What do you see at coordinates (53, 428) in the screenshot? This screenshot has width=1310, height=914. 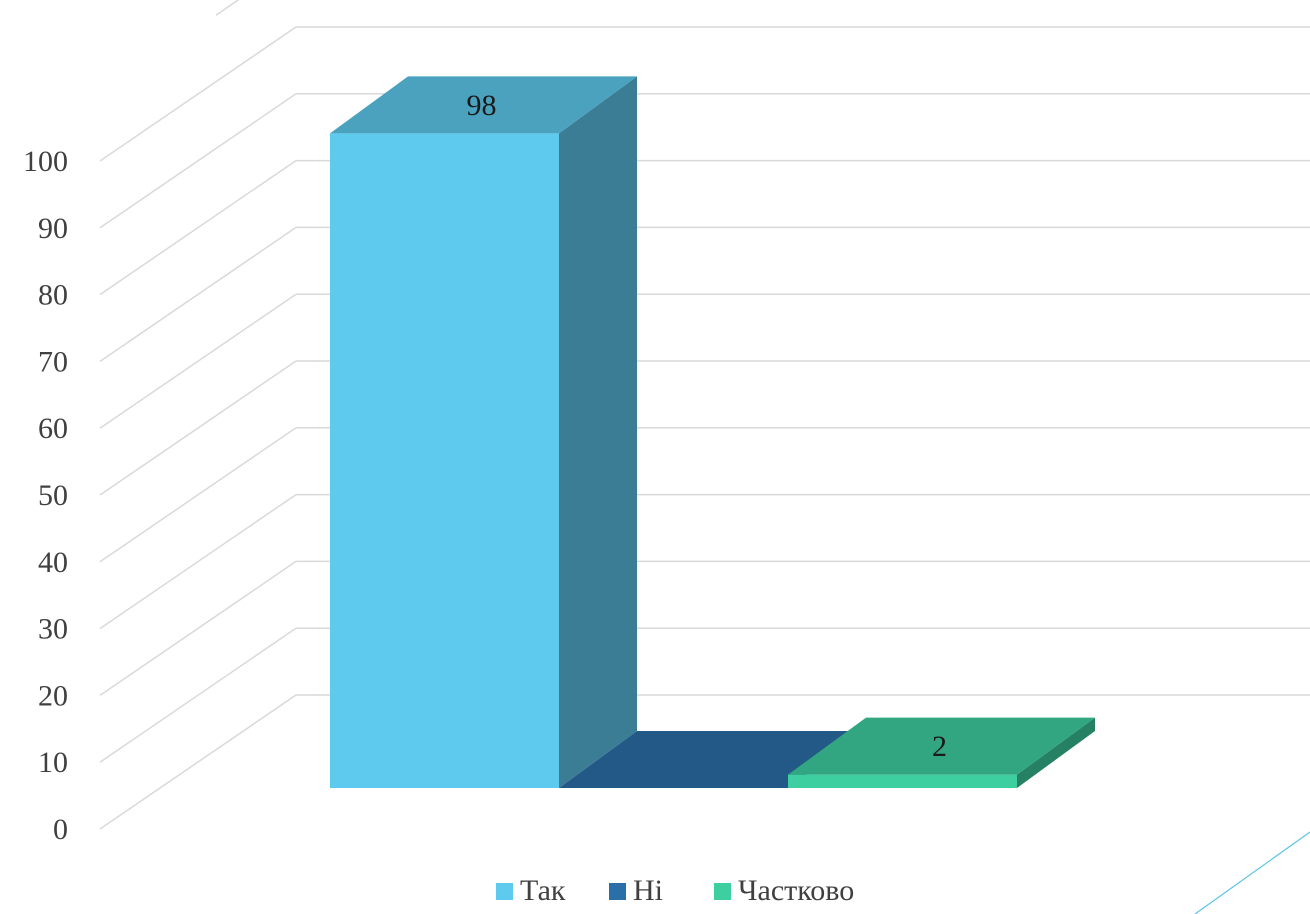 I see `y-tick-label: 60` at bounding box center [53, 428].